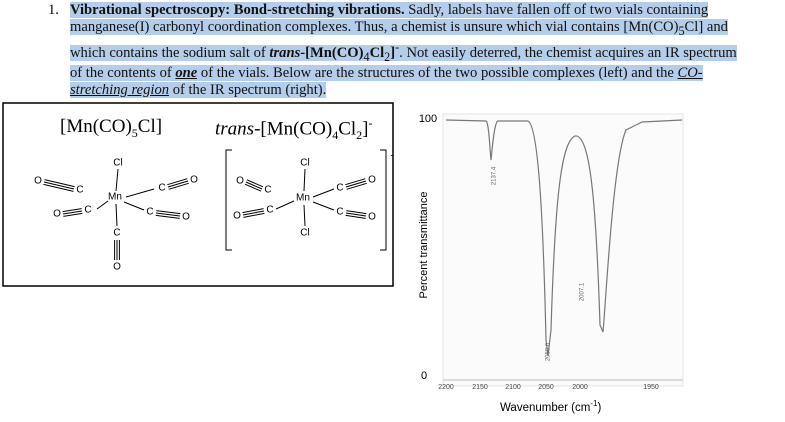  Describe the element at coordinates (424, 376) in the screenshot. I see `y-tick-label: 0` at that location.